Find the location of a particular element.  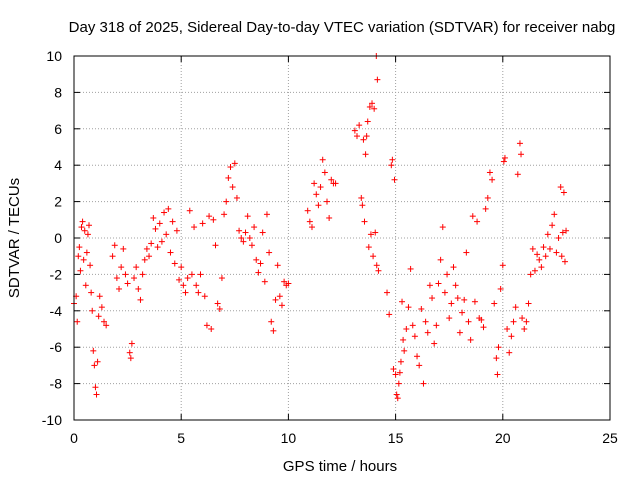

y-tick-label: -8 is located at coordinates (56, 384).